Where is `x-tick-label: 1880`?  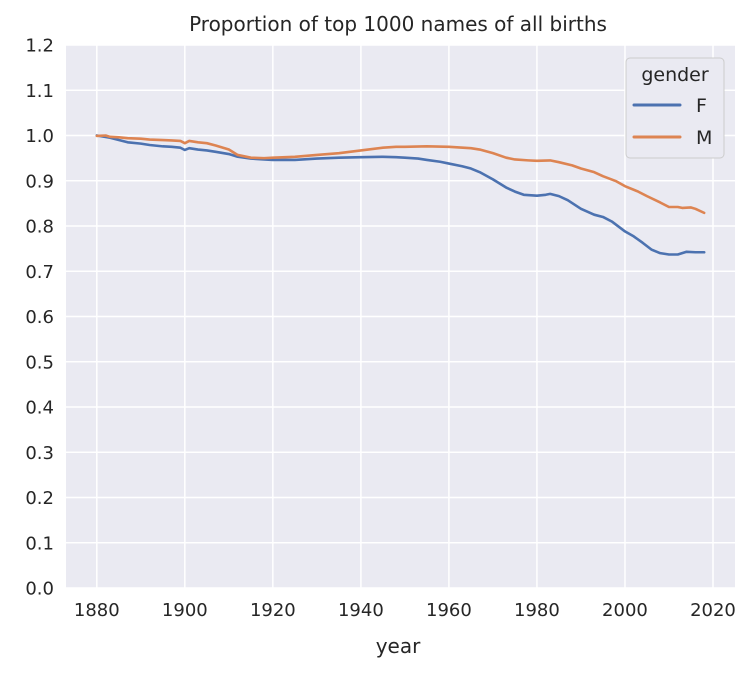
x-tick-label: 1880 is located at coordinates (97, 610).